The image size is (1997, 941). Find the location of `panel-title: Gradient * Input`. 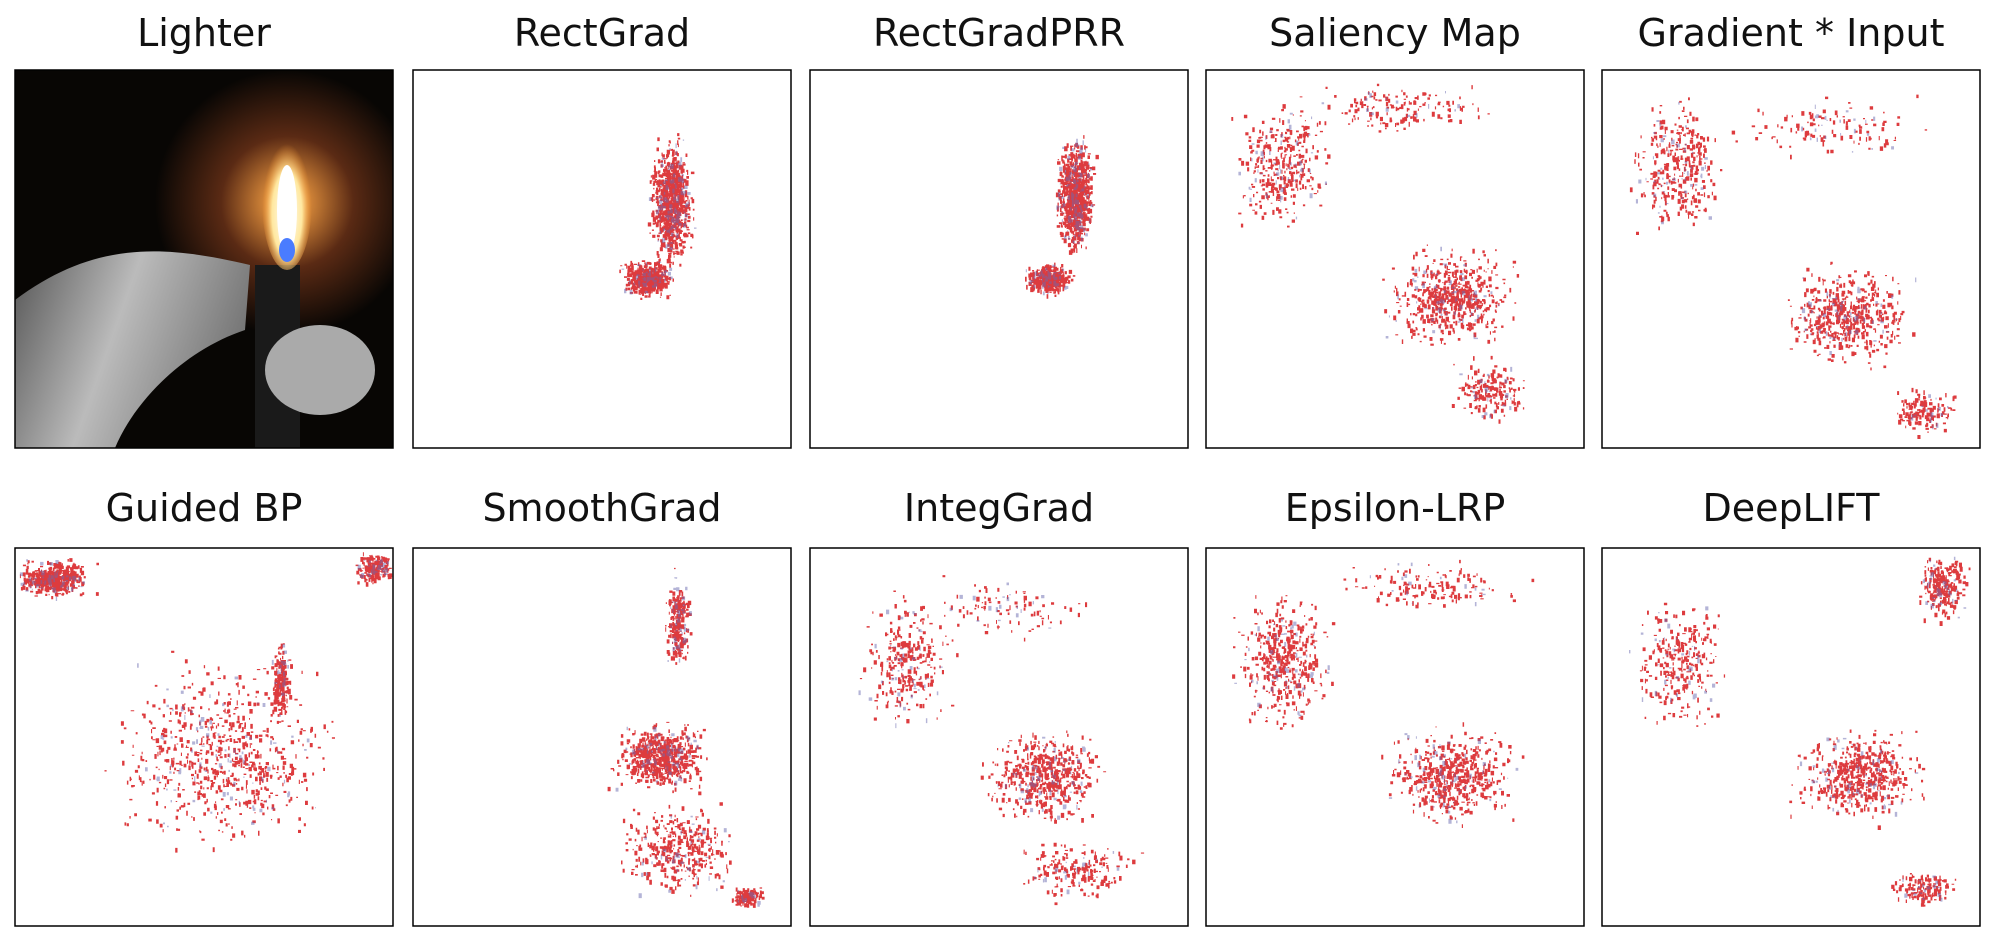

panel-title: Gradient * Input is located at coordinates (1791, 33).